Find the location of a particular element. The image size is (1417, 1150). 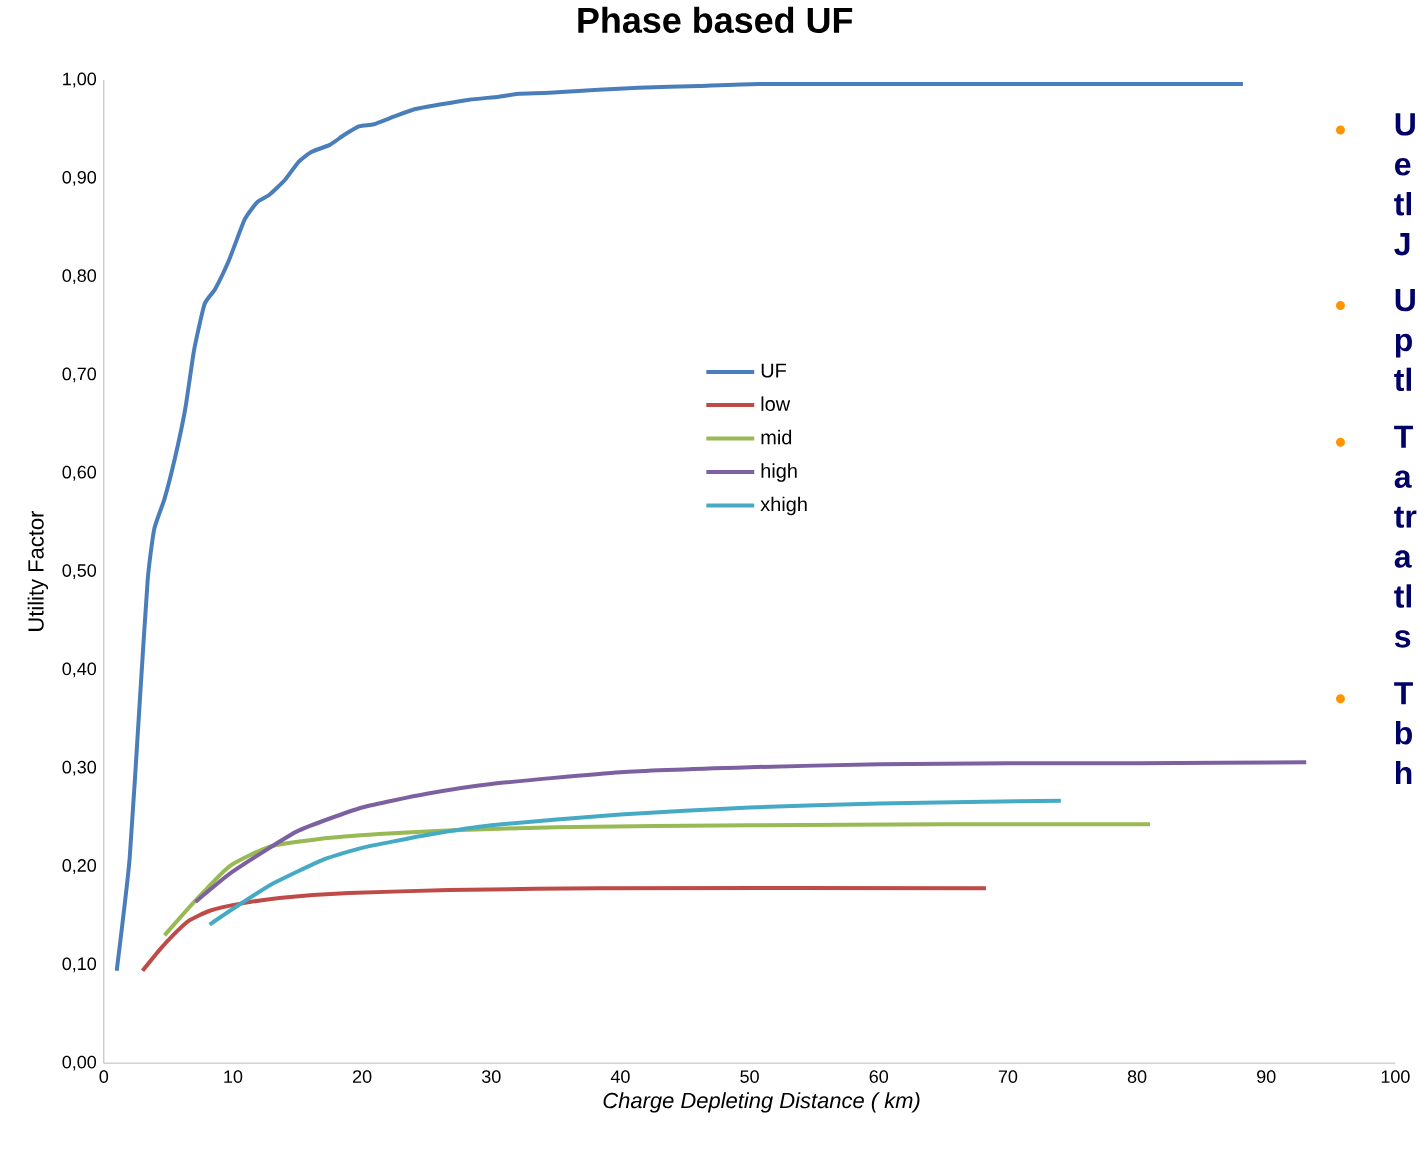

y-tick-label: 0,40 is located at coordinates (79, 670).